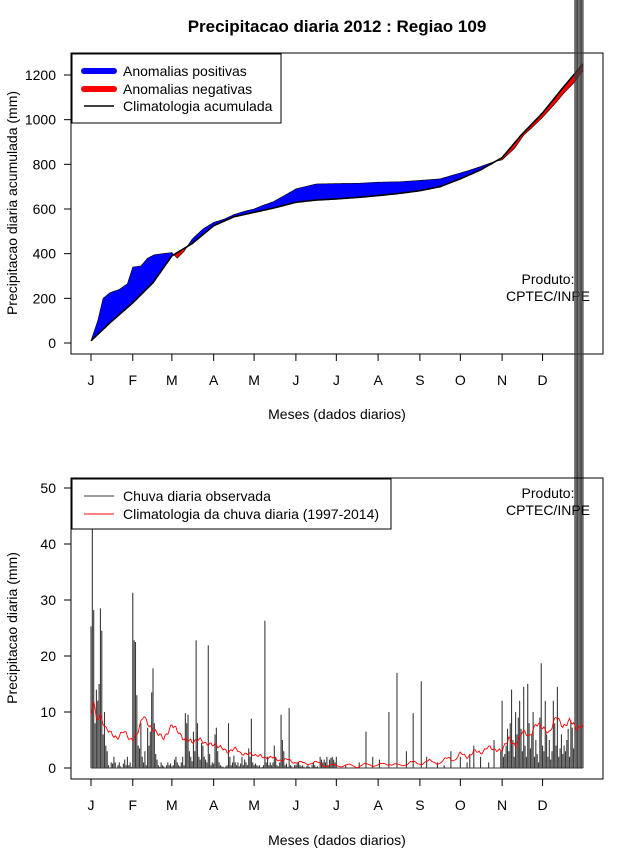 This screenshot has width=640, height=850. Describe the element at coordinates (337, 26) in the screenshot. I see `top-chart-title: Precipitacao diaria 2012 : Regiao 109` at that location.